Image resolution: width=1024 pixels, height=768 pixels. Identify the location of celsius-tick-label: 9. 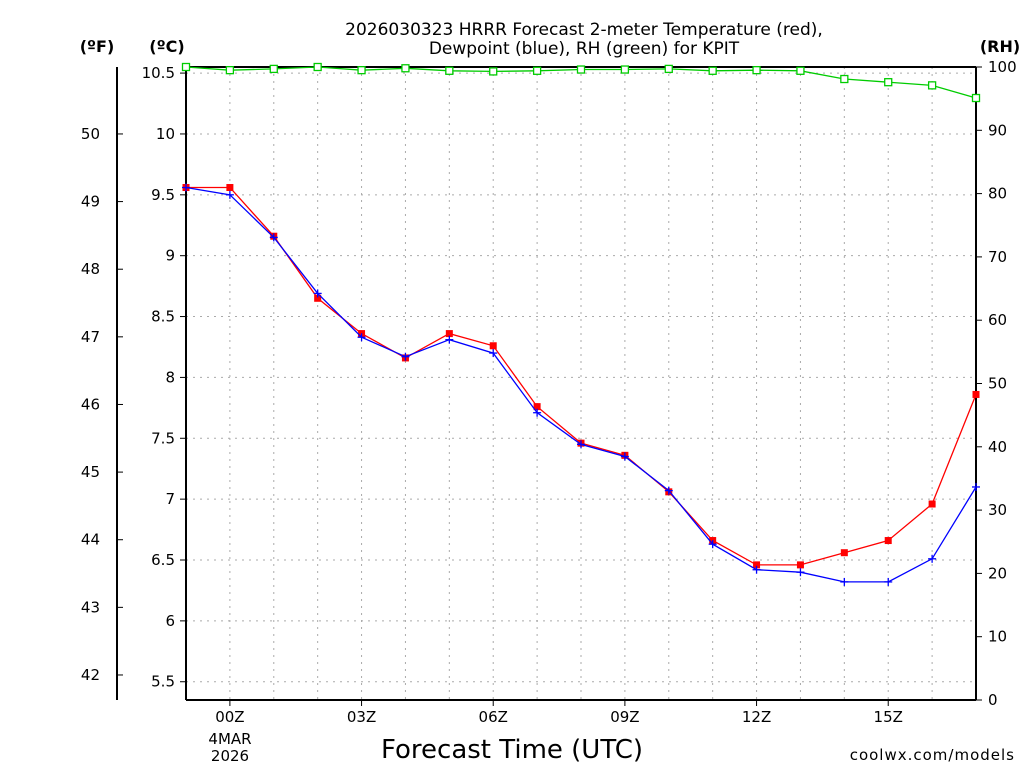
(170, 256).